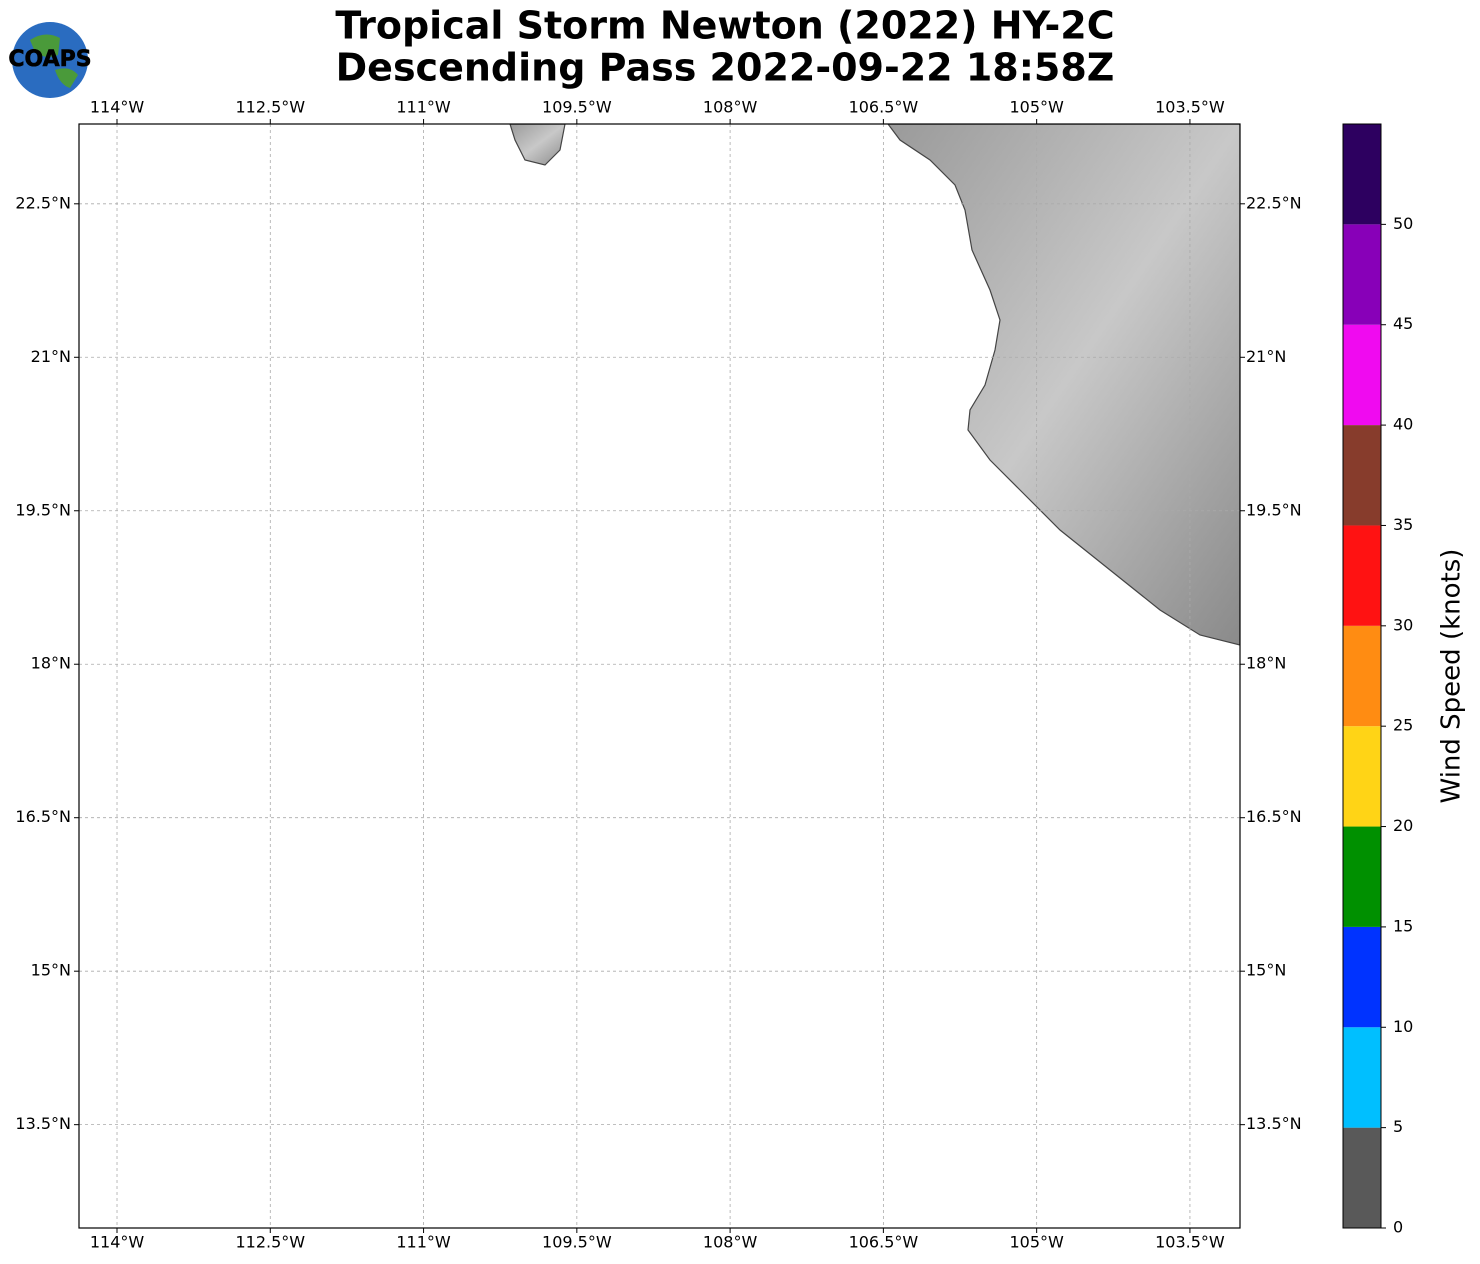 The width and height of the screenshot is (1480, 1264). What do you see at coordinates (724, 26) in the screenshot?
I see `title-line: Tropical Storm Newton (2022) HY-2C` at bounding box center [724, 26].